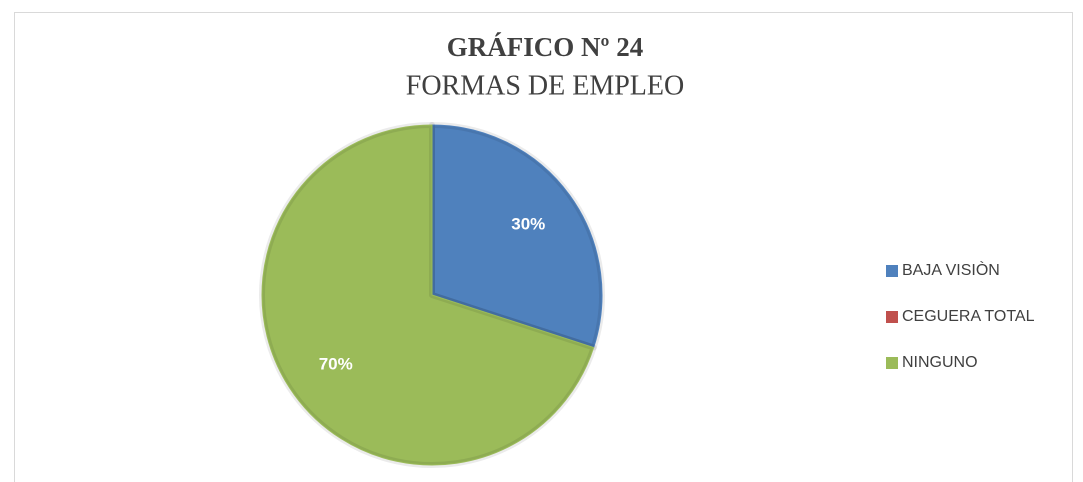 This screenshot has height=482, width=1083. Describe the element at coordinates (336, 363) in the screenshot. I see `data-label: 70%` at that location.